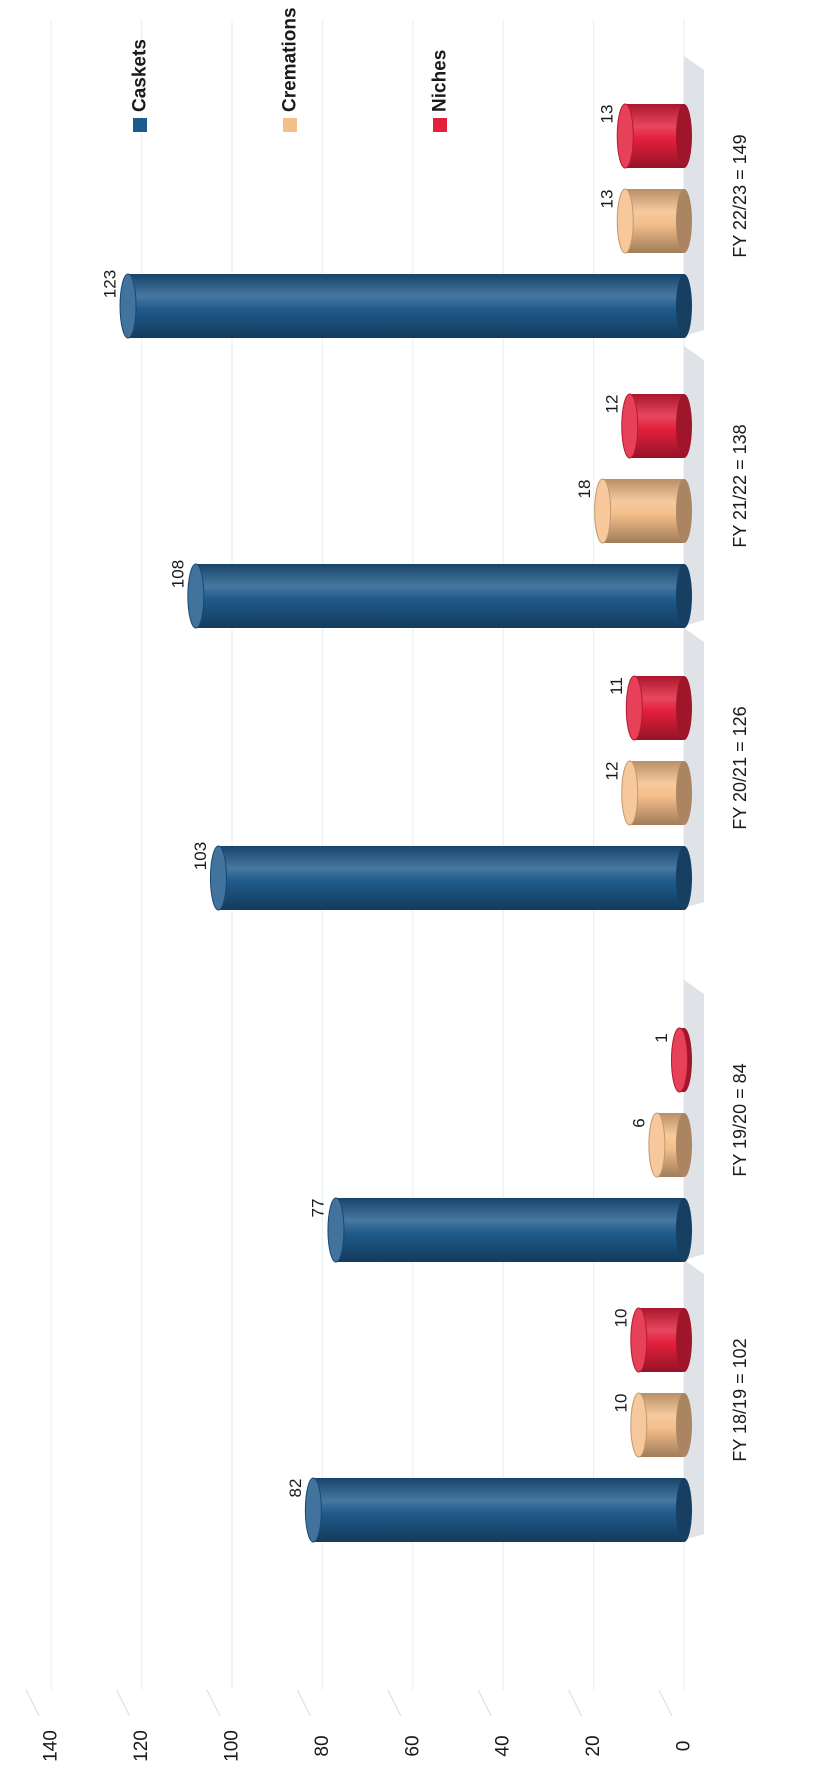 Image resolution: width=833 pixels, height=1769 pixels. I want to click on data-label: 82, so click(295, 1488).